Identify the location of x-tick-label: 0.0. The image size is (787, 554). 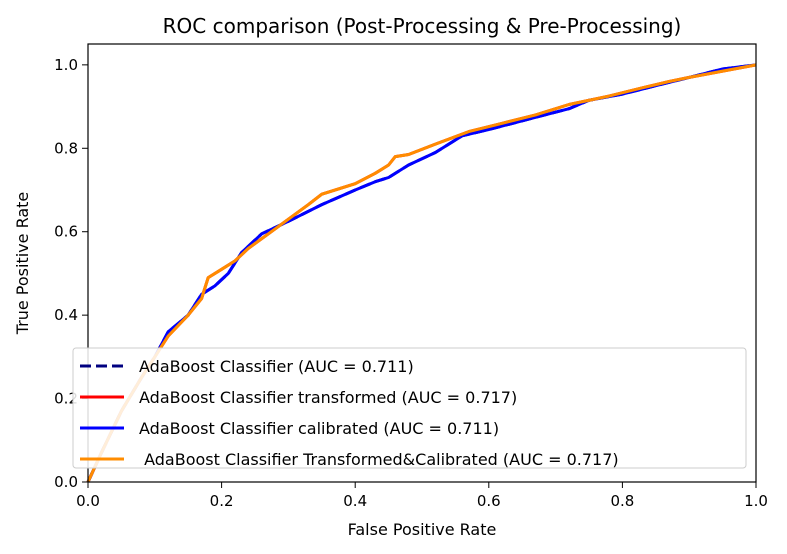
(88, 501).